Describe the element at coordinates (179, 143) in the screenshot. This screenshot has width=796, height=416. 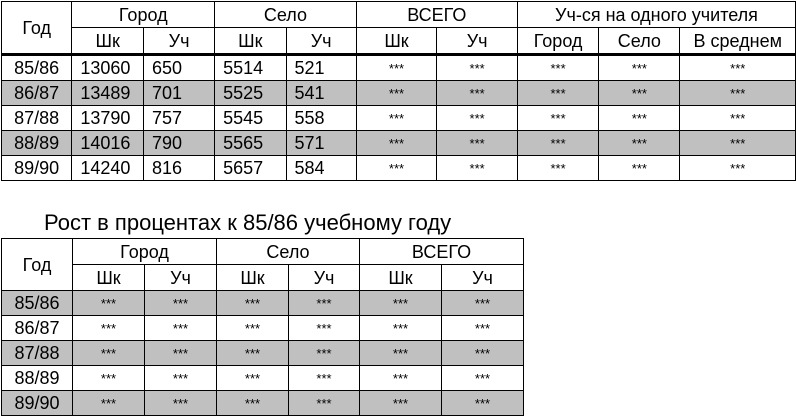
I see `value-cell: 790` at that location.